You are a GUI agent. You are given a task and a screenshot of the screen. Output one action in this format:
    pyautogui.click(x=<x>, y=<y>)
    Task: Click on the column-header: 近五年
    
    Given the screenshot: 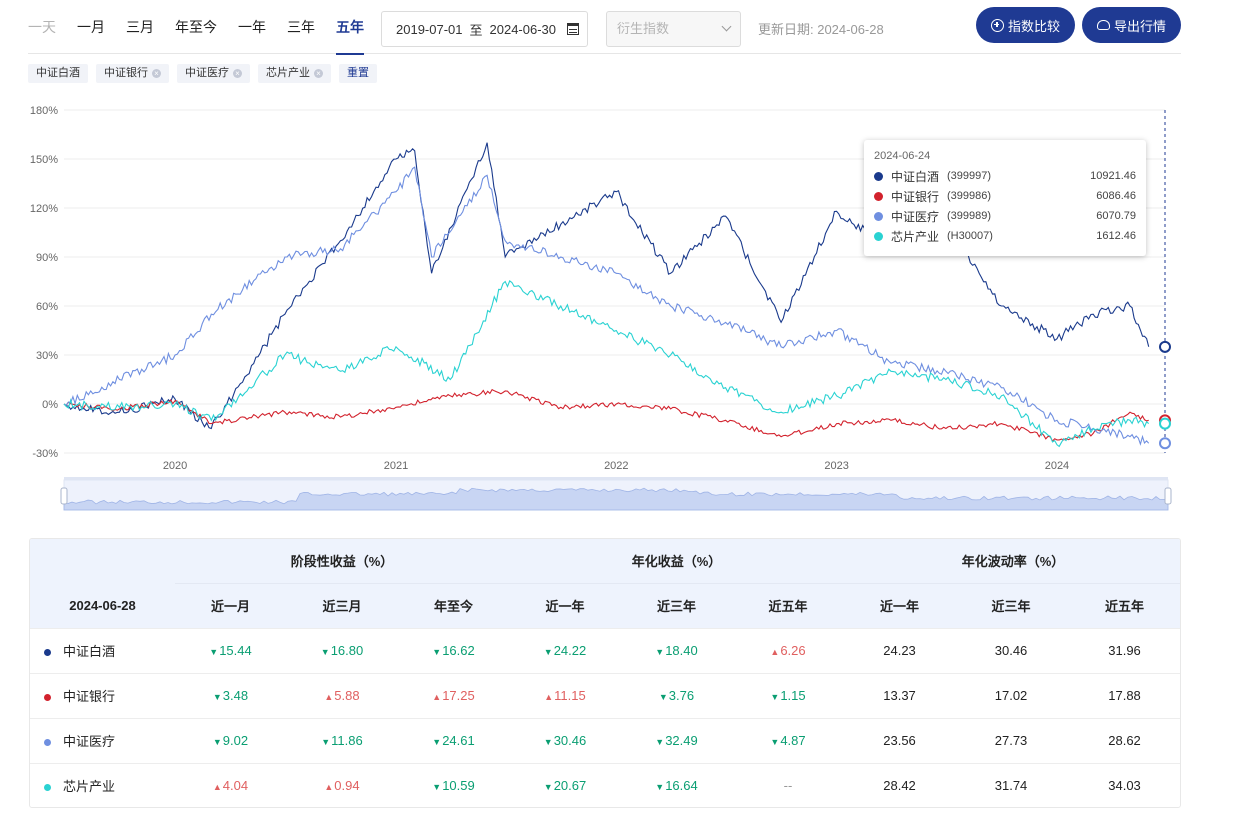 What is the action you would take?
    pyautogui.click(x=1123, y=605)
    